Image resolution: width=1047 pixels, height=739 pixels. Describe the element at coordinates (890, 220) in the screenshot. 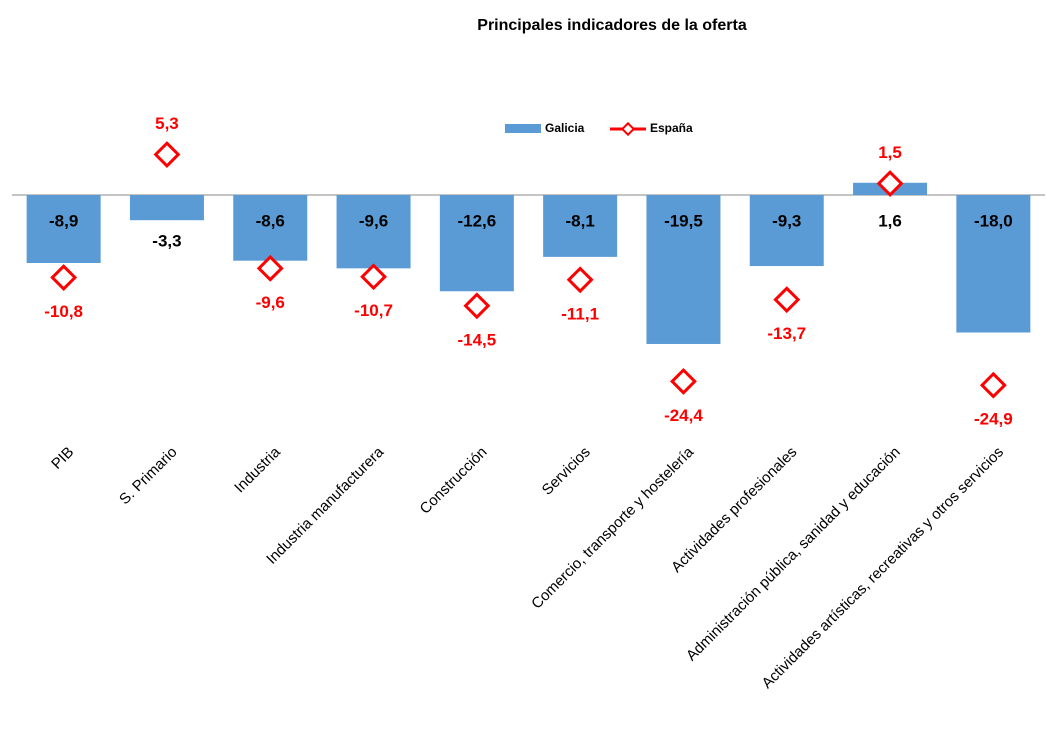

I see `bar-label: 1,6` at that location.